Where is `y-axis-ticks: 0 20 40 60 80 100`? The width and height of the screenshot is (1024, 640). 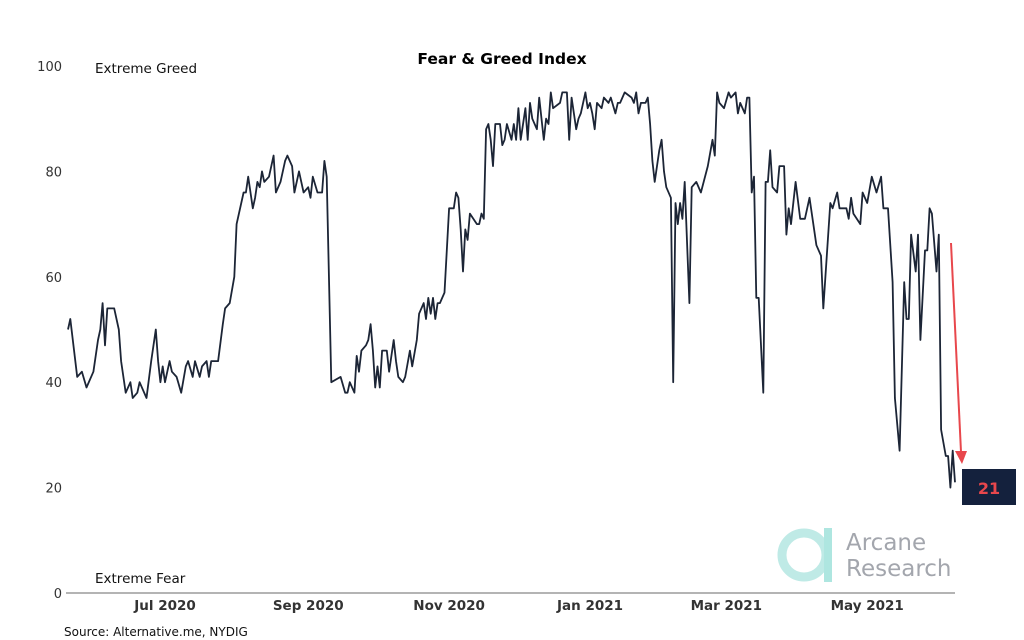 y-axis-ticks: 0 20 40 60 80 100 is located at coordinates (49, 331).